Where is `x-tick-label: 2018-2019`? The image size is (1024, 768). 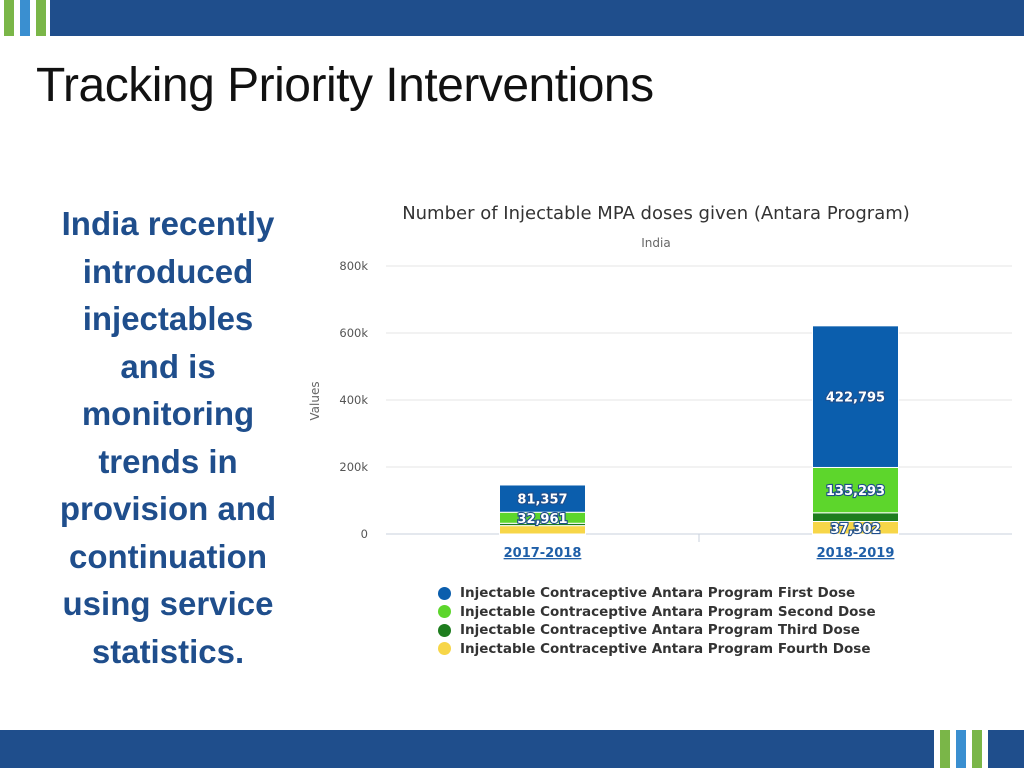 x-tick-label: 2018-2019 is located at coordinates (856, 553).